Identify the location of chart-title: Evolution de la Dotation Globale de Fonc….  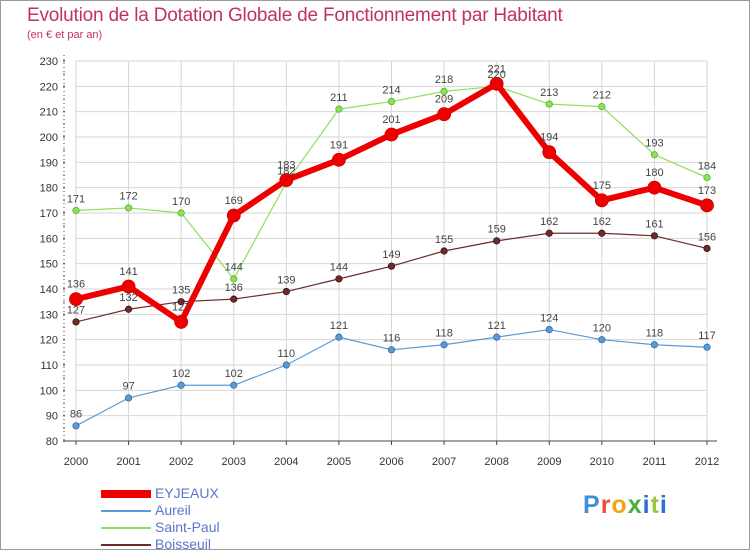
(295, 15).